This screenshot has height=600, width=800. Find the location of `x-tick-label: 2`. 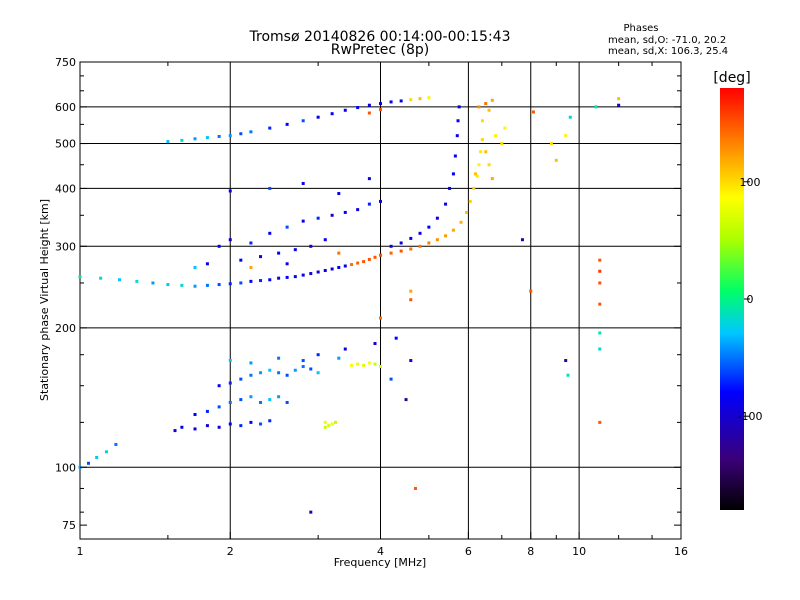

x-tick-label: 2 is located at coordinates (230, 551).